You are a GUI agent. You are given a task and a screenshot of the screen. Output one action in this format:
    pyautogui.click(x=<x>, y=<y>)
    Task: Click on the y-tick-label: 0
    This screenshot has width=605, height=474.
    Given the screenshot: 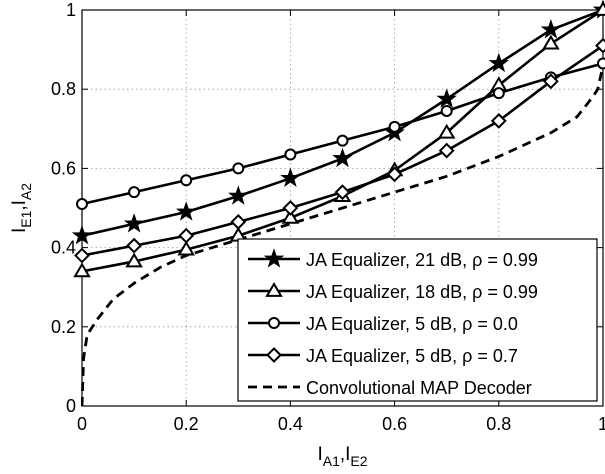 What is the action you would take?
    pyautogui.click(x=71, y=406)
    